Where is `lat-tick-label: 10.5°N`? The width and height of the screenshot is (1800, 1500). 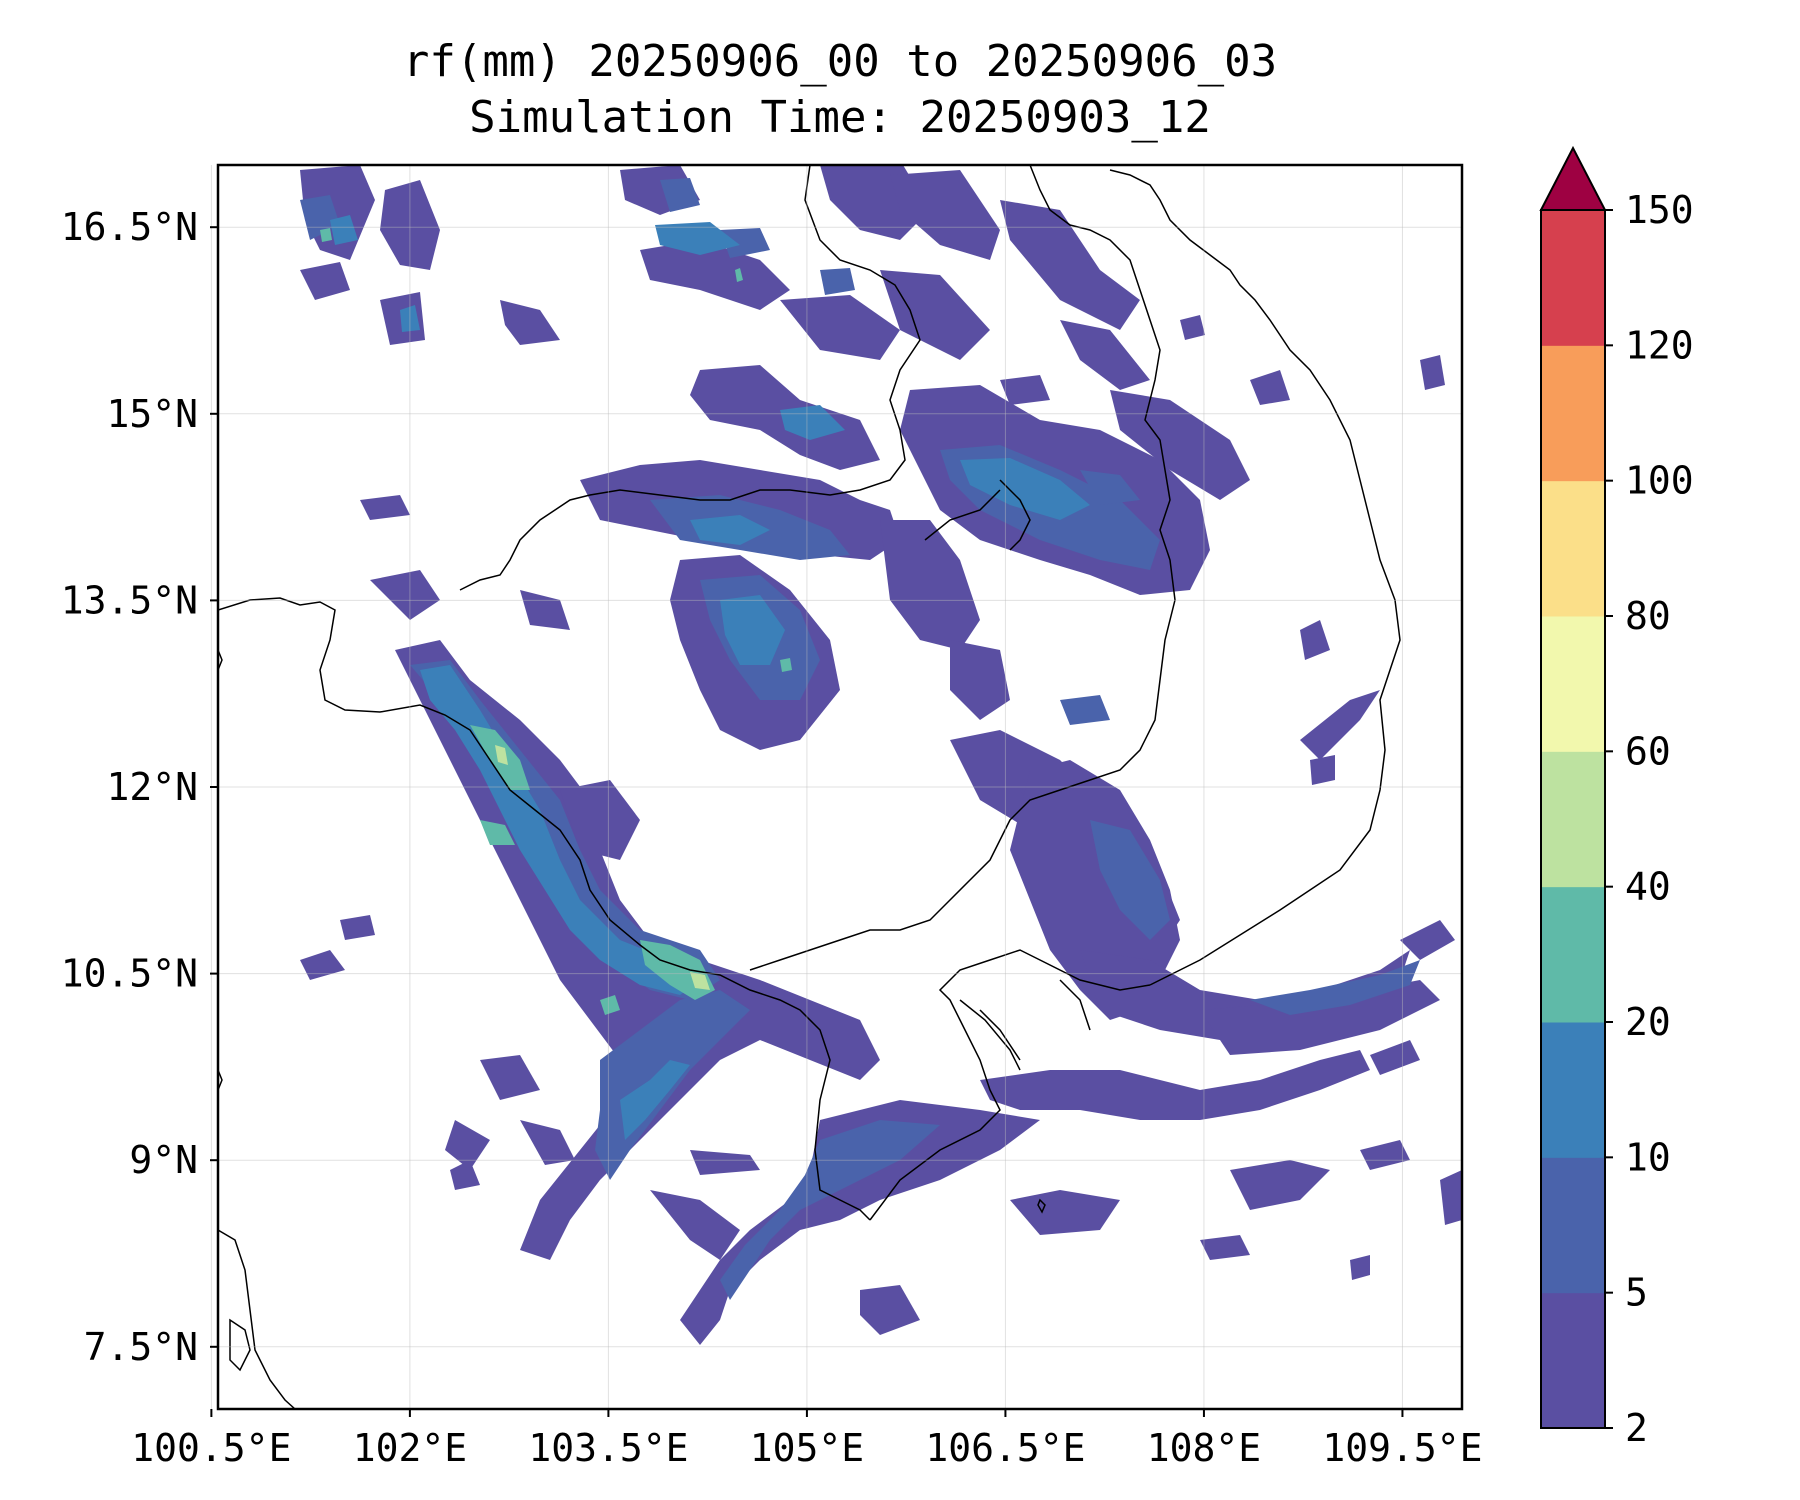
lat-tick-label: 10.5°N is located at coordinates (129, 974).